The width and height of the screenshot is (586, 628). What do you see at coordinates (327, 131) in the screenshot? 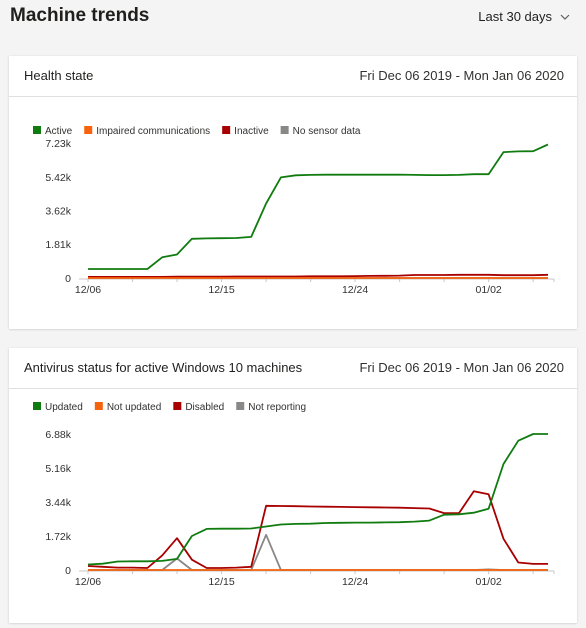
I see `legend-label: No sensor data` at bounding box center [327, 131].